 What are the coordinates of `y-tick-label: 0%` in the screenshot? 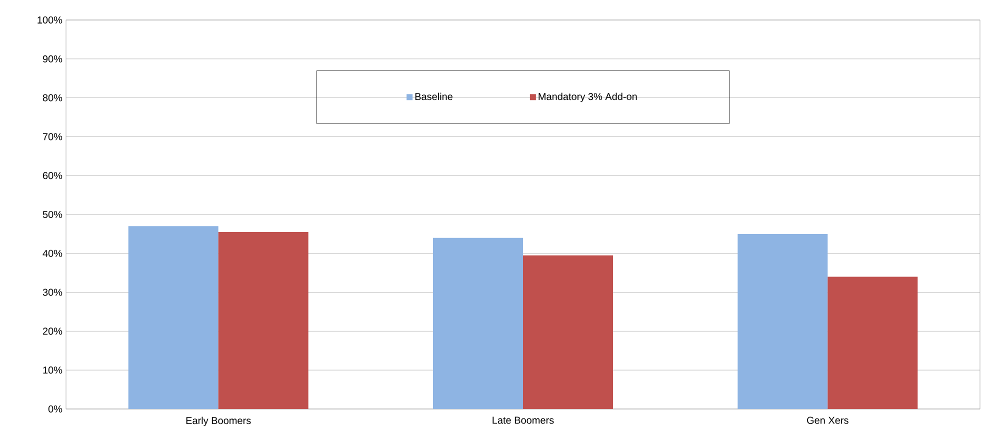 It's located at (55, 409).